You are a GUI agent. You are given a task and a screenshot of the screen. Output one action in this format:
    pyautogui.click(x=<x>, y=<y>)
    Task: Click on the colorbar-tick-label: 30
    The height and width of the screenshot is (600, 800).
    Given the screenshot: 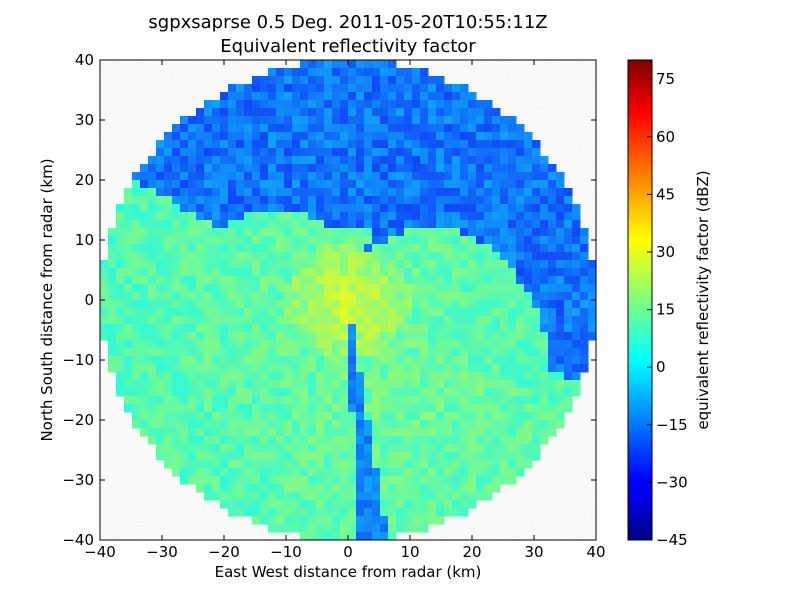 What is the action you would take?
    pyautogui.click(x=665, y=252)
    